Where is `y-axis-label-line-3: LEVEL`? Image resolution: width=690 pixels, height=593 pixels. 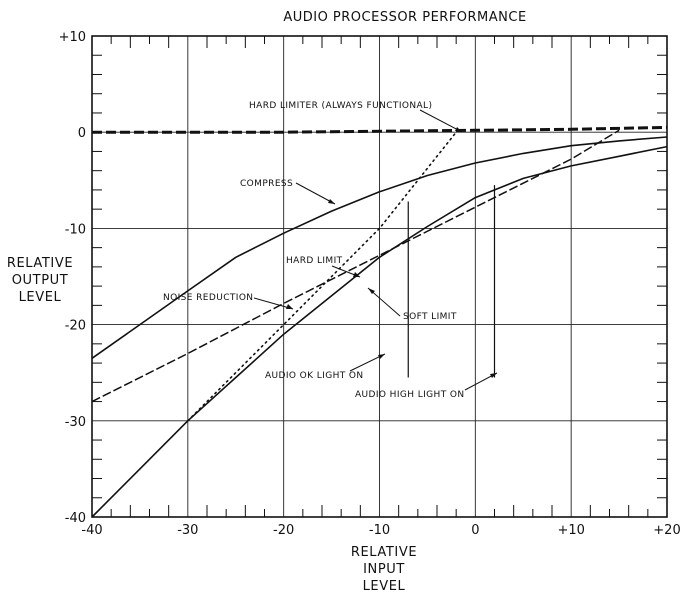 y-axis-label-line-3: LEVEL is located at coordinates (40, 297).